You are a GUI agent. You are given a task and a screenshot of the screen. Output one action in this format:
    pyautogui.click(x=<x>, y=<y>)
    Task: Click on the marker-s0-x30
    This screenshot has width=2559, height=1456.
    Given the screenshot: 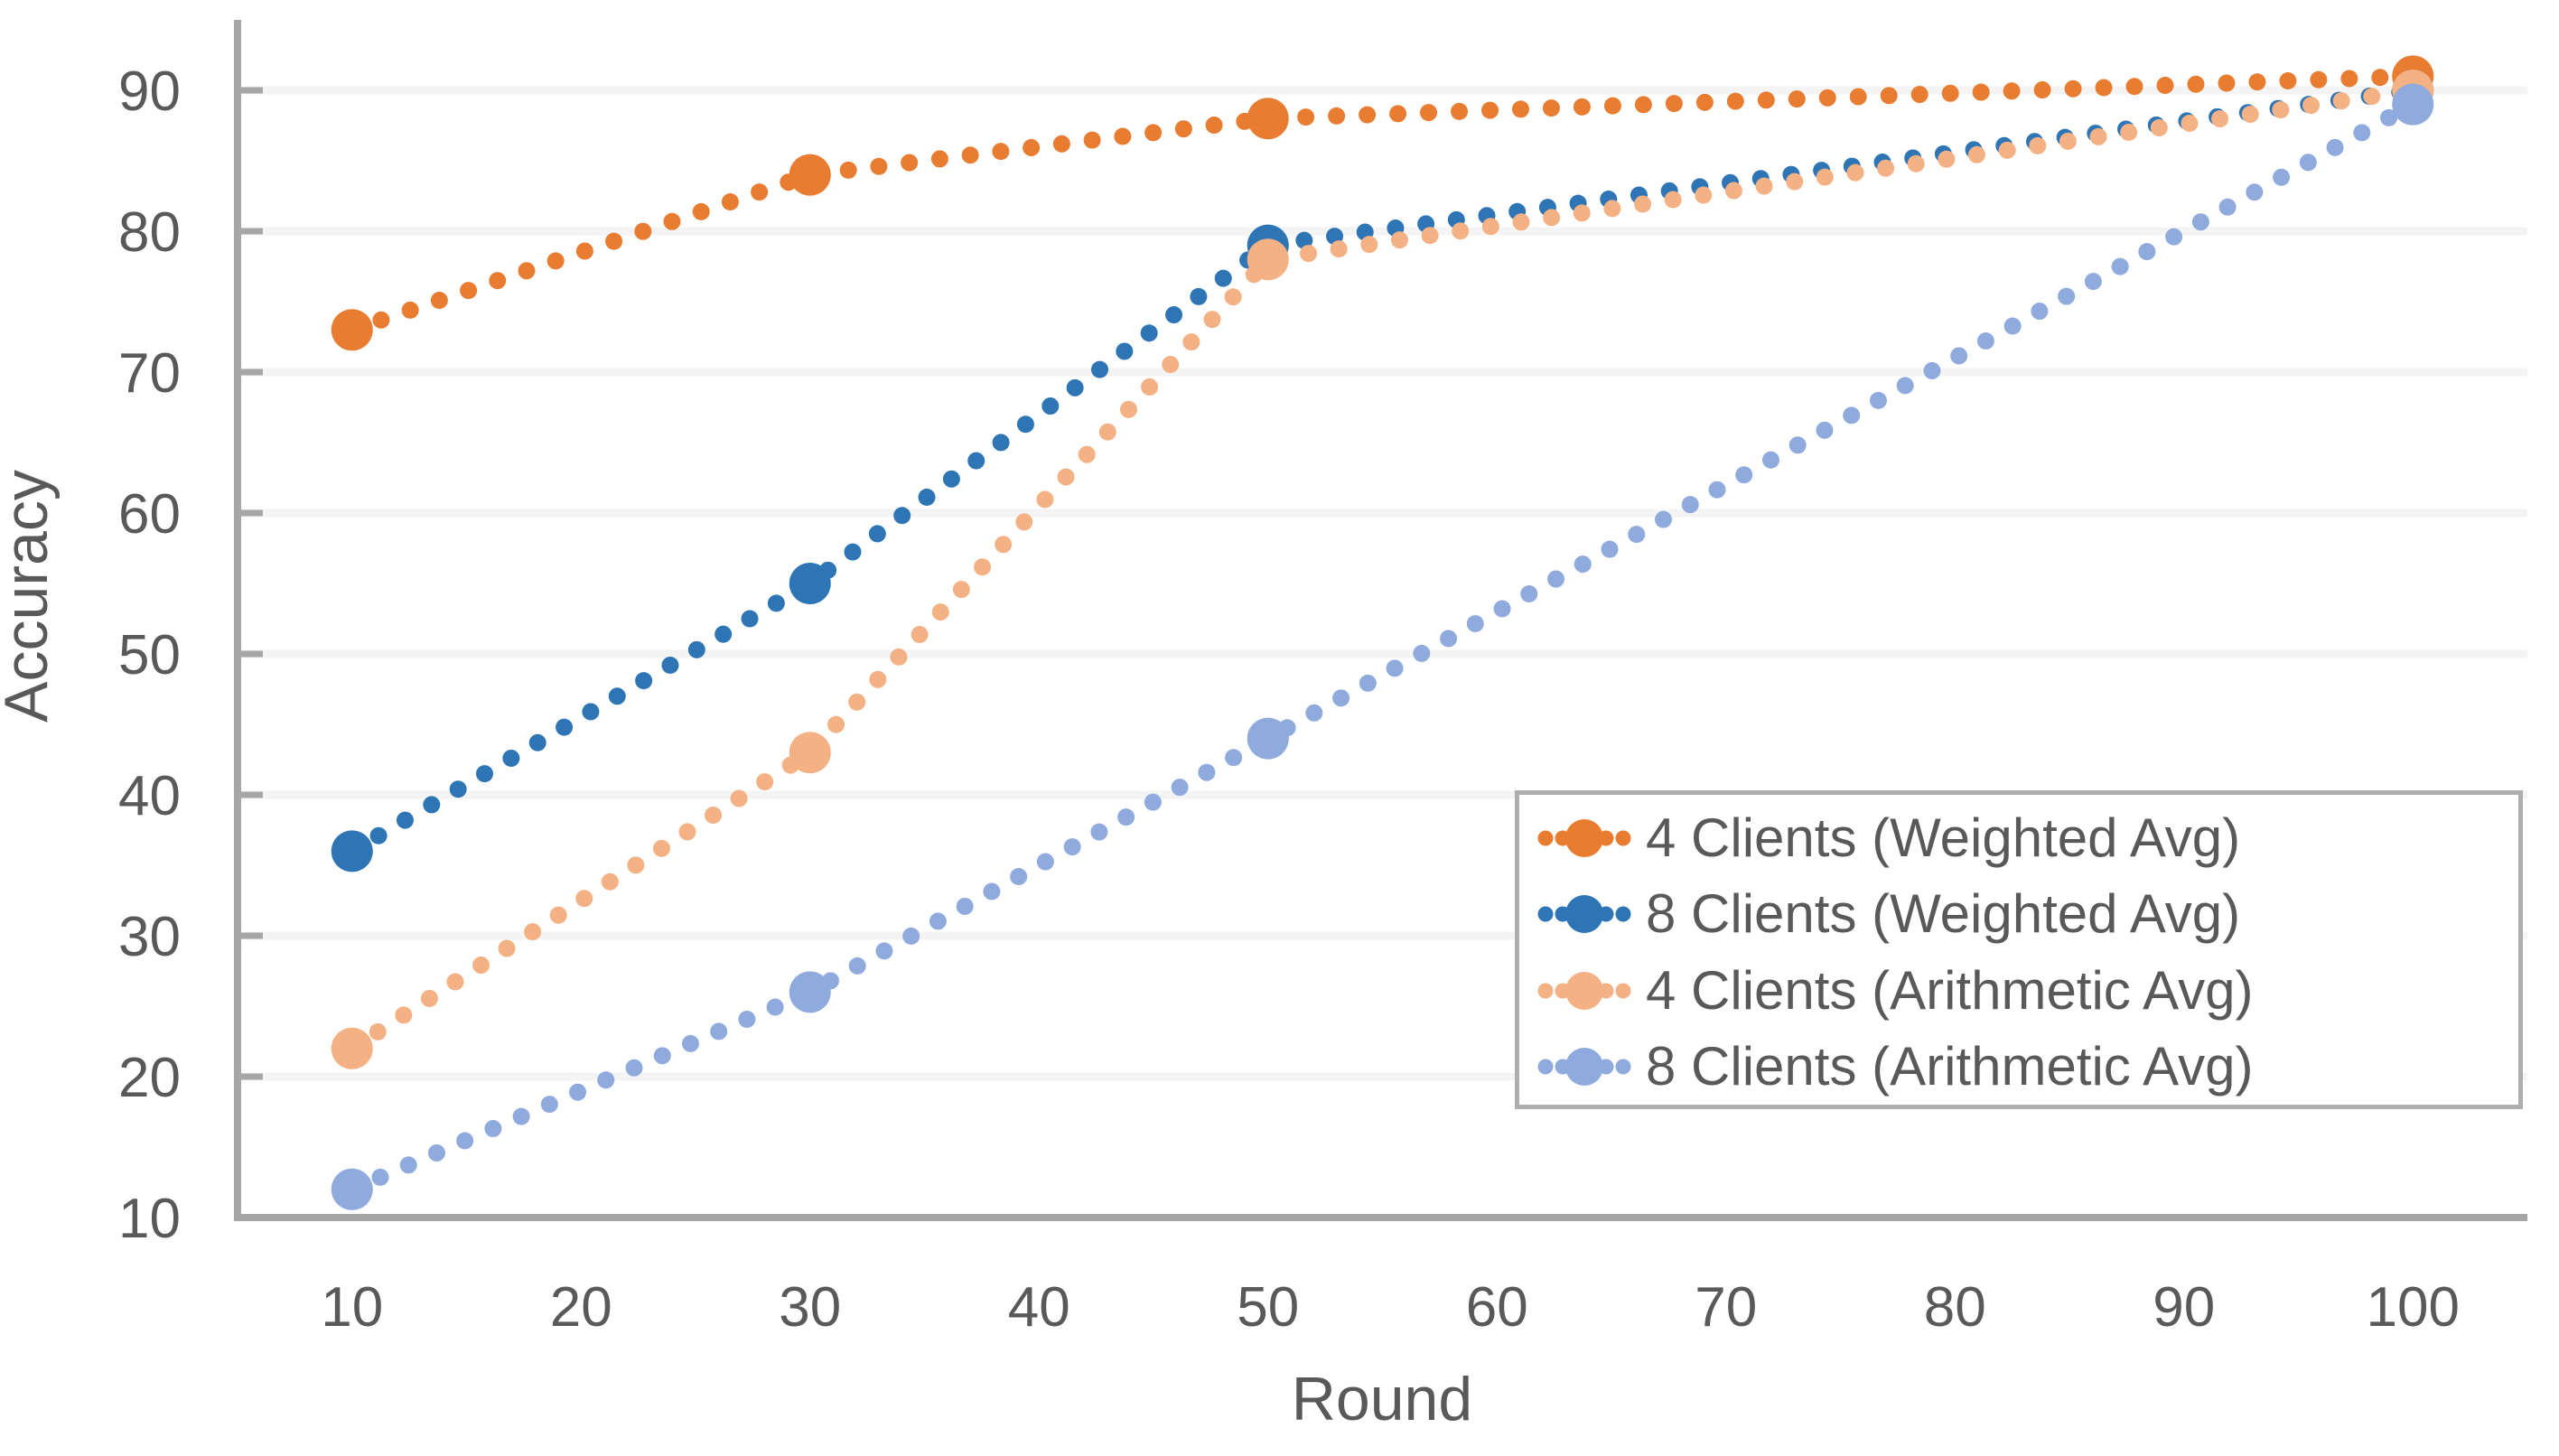 What is the action you would take?
    pyautogui.click(x=810, y=175)
    